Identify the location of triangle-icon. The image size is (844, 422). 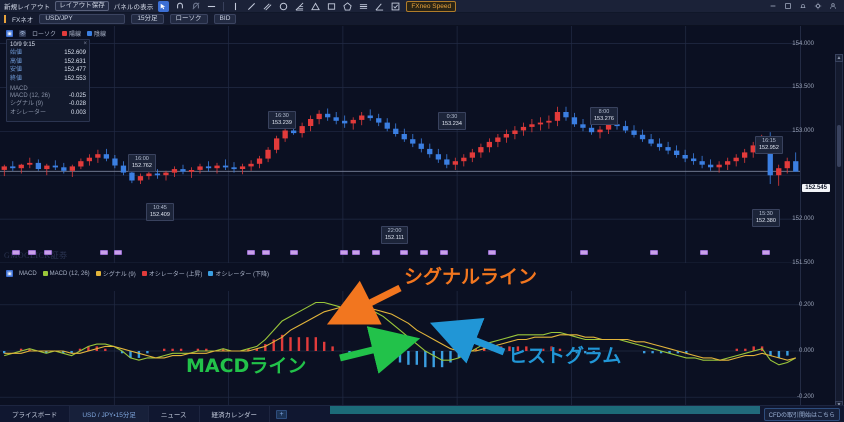
(315, 6).